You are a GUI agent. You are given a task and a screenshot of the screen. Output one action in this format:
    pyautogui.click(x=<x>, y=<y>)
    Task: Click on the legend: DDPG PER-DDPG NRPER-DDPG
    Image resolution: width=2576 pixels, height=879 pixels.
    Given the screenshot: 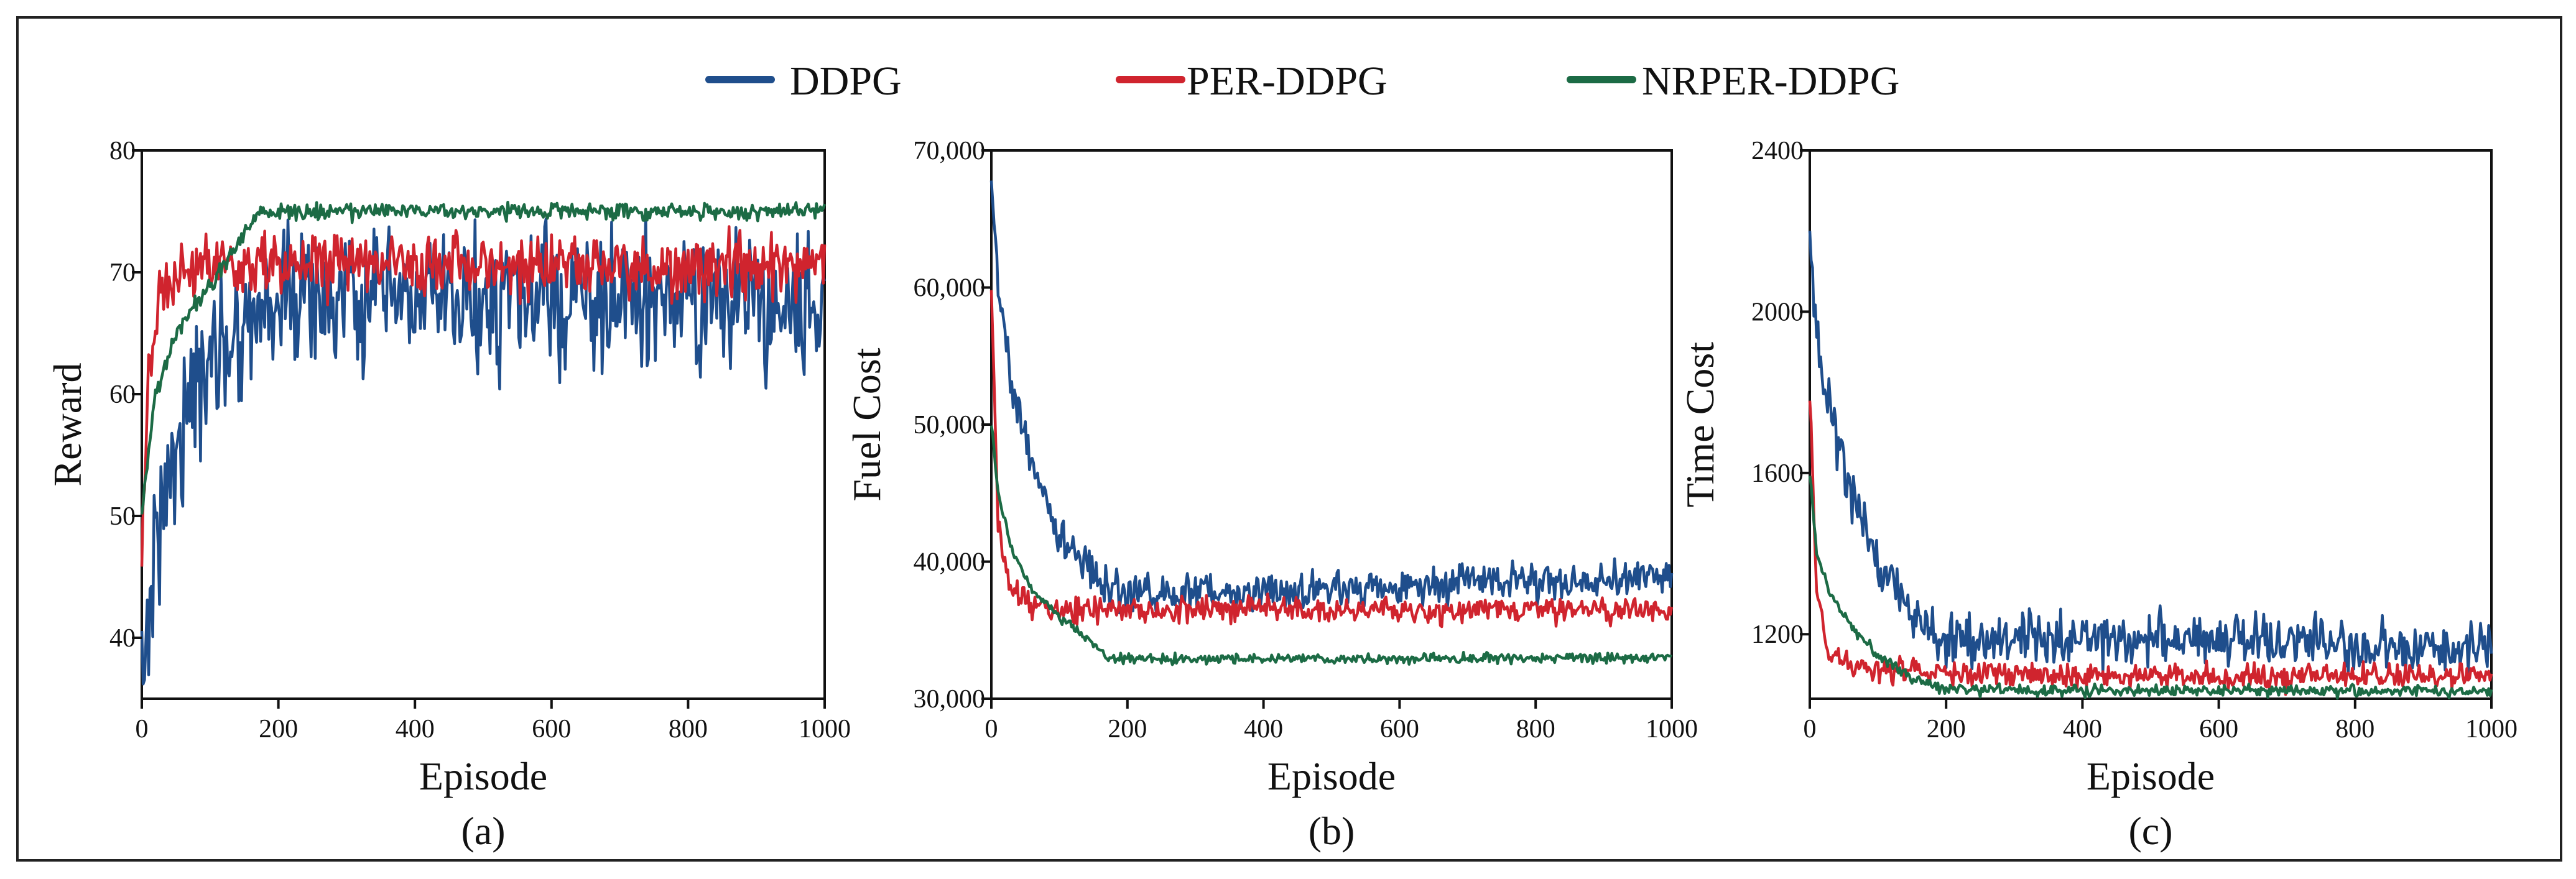 What is the action you would take?
    pyautogui.click(x=1302, y=81)
    